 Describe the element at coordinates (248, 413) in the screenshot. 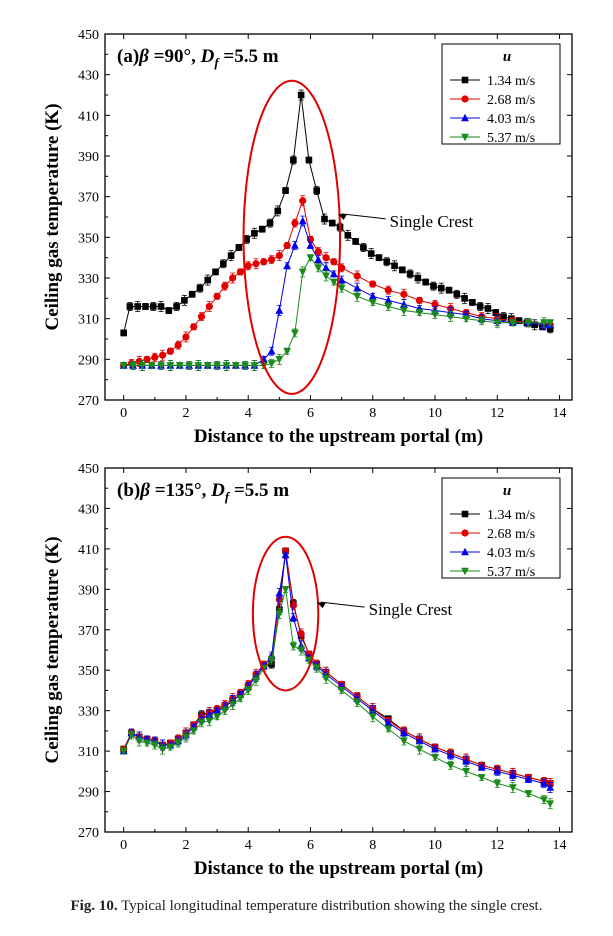

I see `x-tick-label: 4` at that location.